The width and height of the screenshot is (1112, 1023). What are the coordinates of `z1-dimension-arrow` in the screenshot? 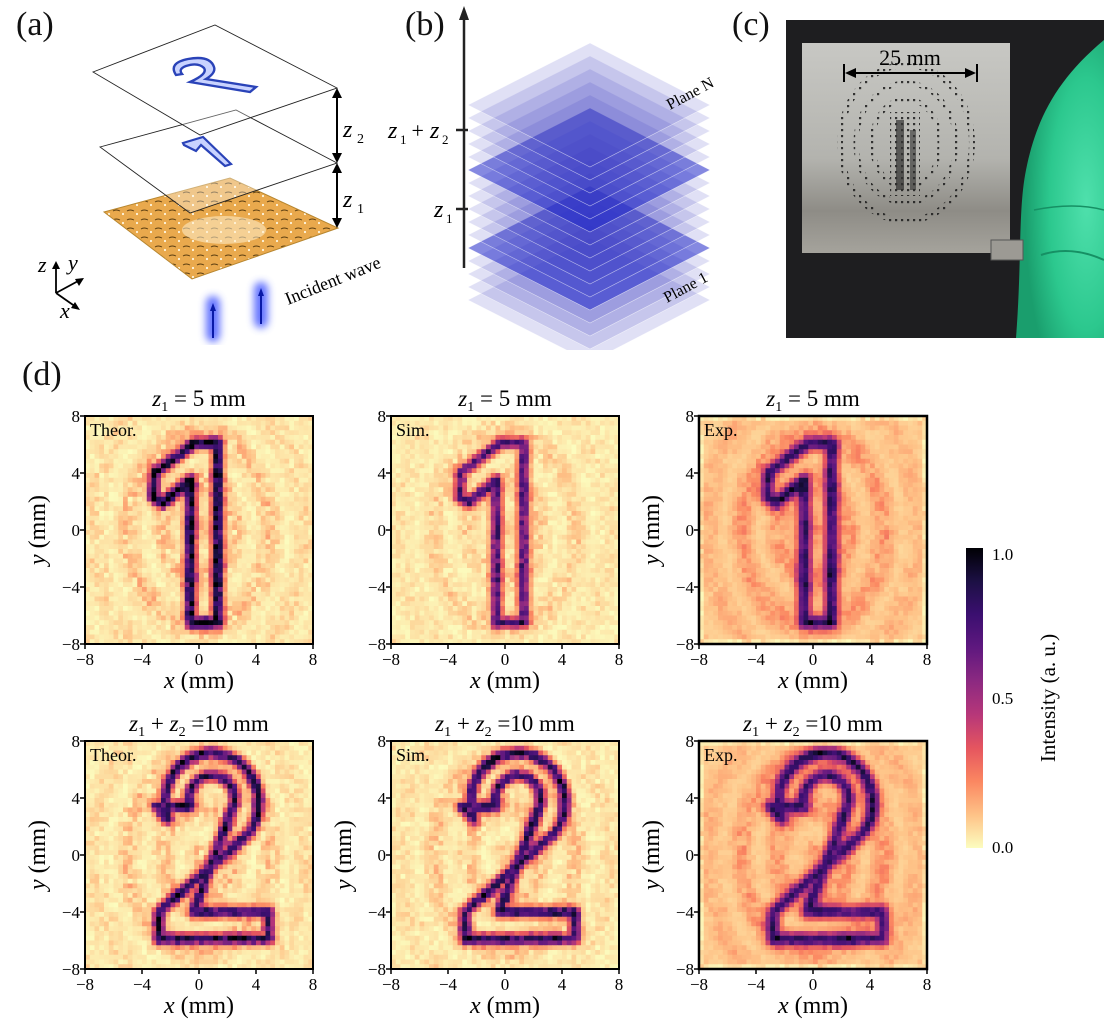 It's located at (337, 195).